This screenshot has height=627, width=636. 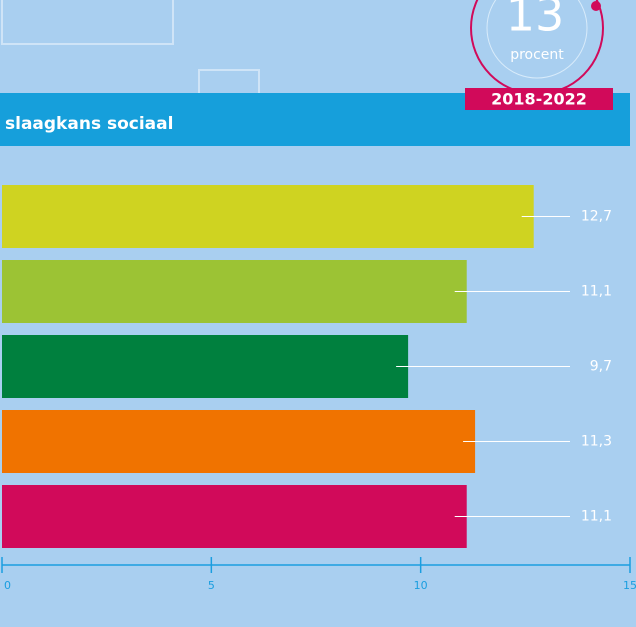 What do you see at coordinates (87, 22) in the screenshot?
I see `decor-frame` at bounding box center [87, 22].